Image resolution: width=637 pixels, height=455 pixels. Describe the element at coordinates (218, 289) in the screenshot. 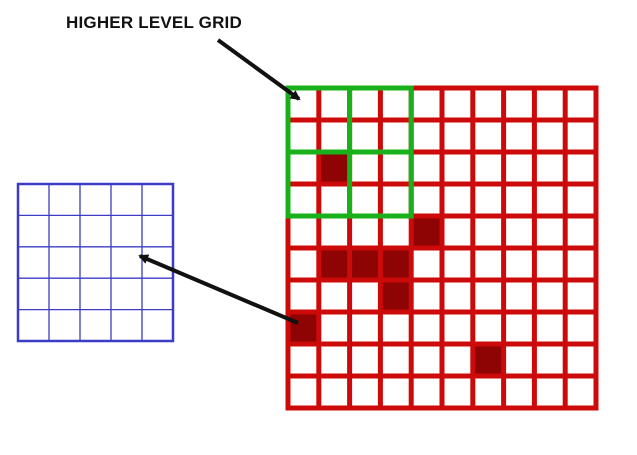

I see `arrow-to-blue-grid` at that location.